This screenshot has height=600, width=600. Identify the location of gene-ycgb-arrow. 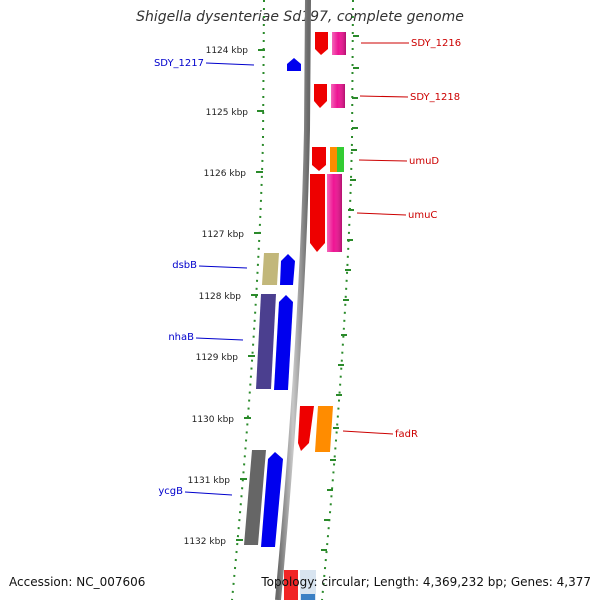
(272, 499).